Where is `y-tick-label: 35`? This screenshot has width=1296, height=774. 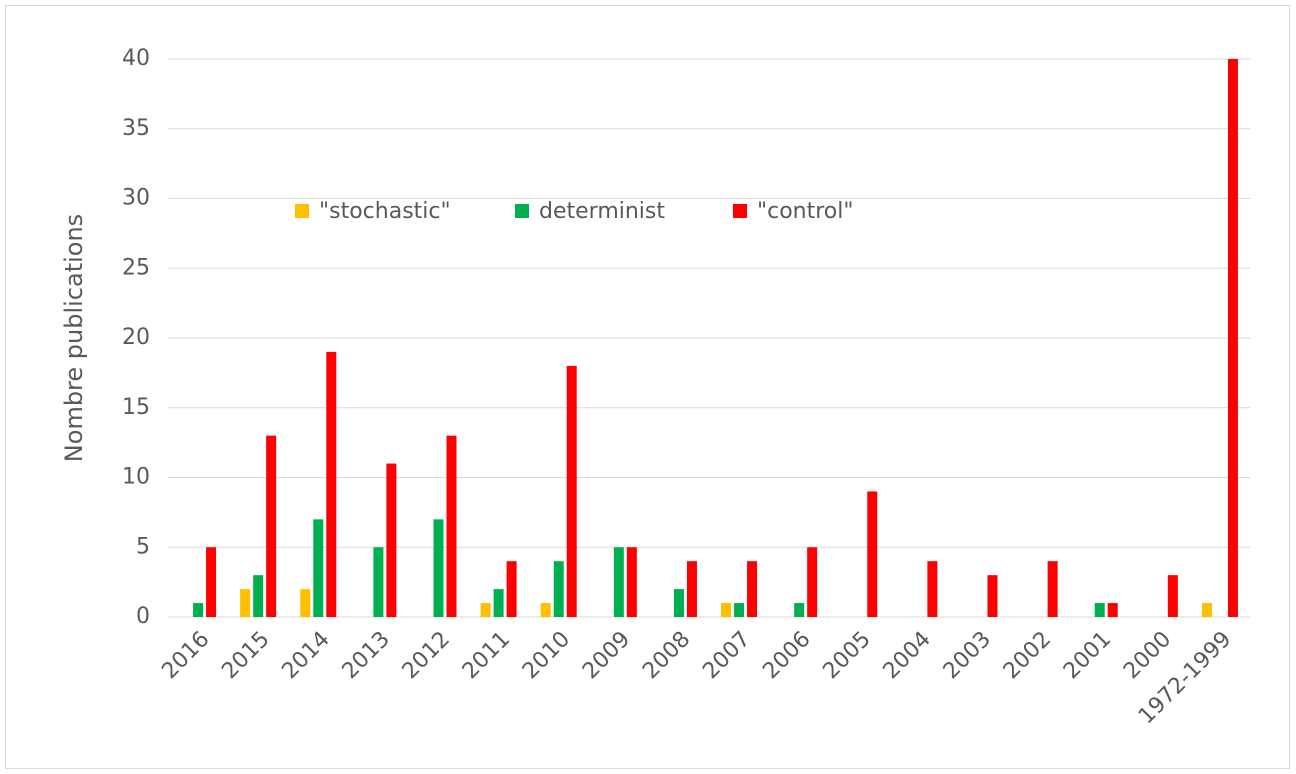
y-tick-label: 35 is located at coordinates (136, 128).